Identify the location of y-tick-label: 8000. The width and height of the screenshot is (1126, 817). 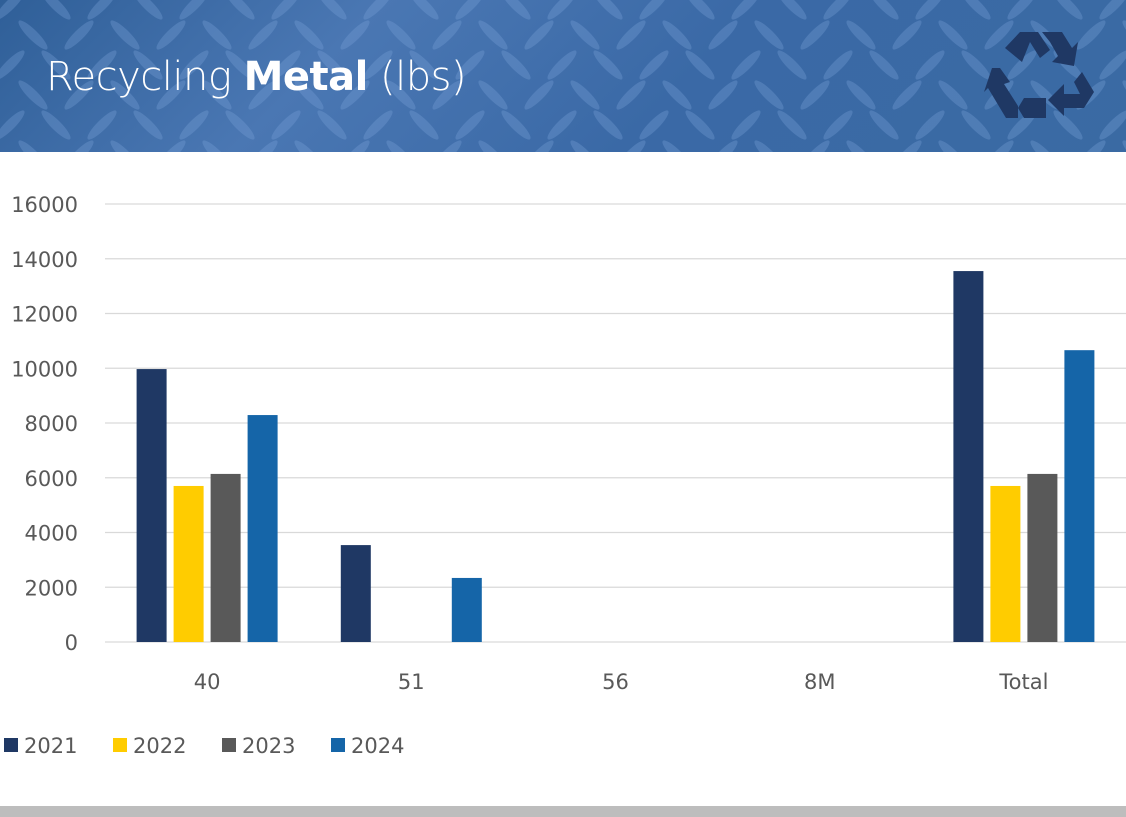
(51, 424).